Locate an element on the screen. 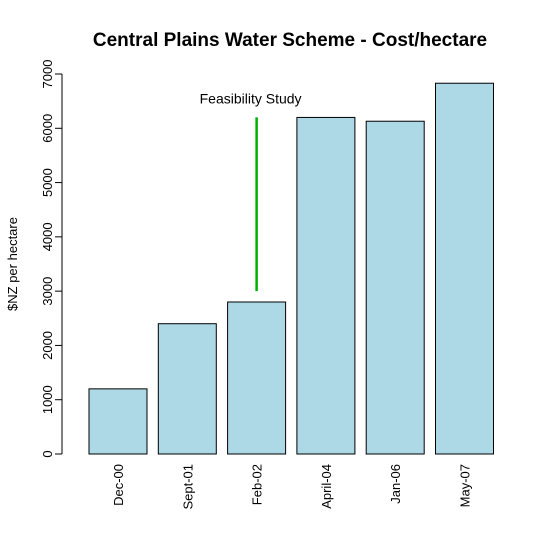 The image size is (547, 546). x-tick-label: April-04 is located at coordinates (326, 486).